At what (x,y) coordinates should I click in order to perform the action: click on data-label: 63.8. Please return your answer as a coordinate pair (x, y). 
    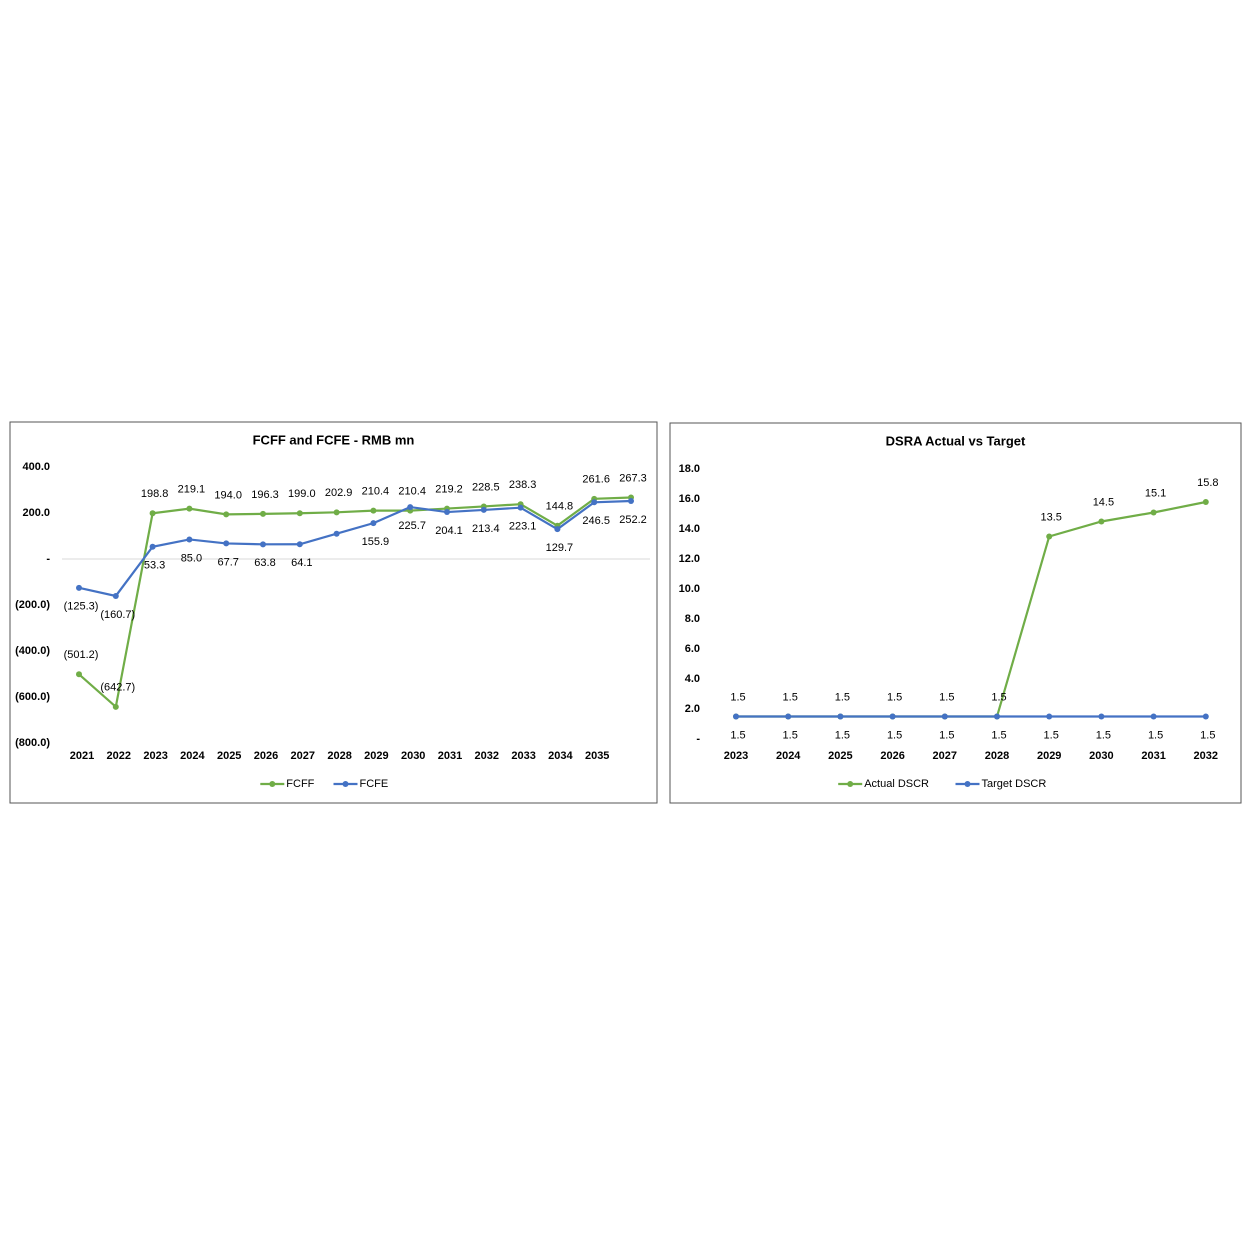
    Looking at the image, I should click on (264, 563).